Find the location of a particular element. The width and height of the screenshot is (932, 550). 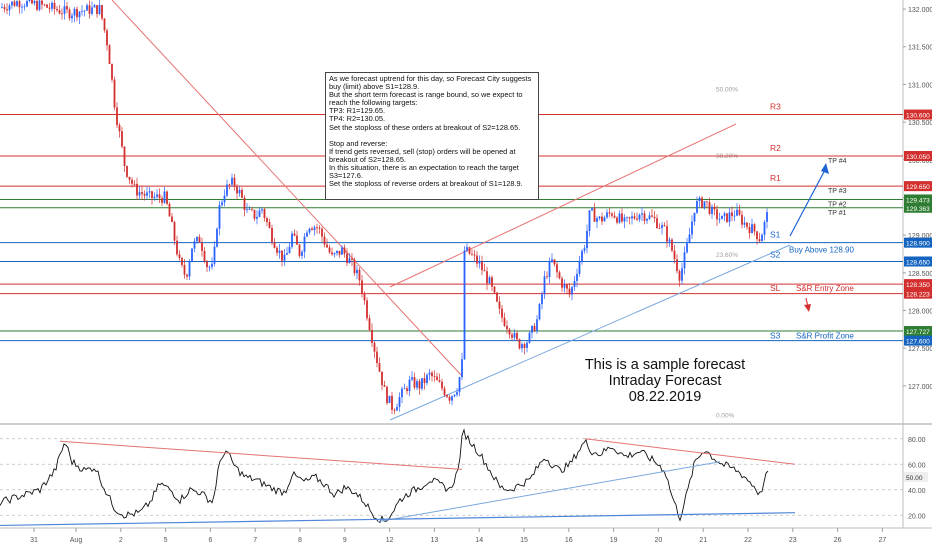

stamp-line-2: Intraday Forecast is located at coordinates (665, 381).